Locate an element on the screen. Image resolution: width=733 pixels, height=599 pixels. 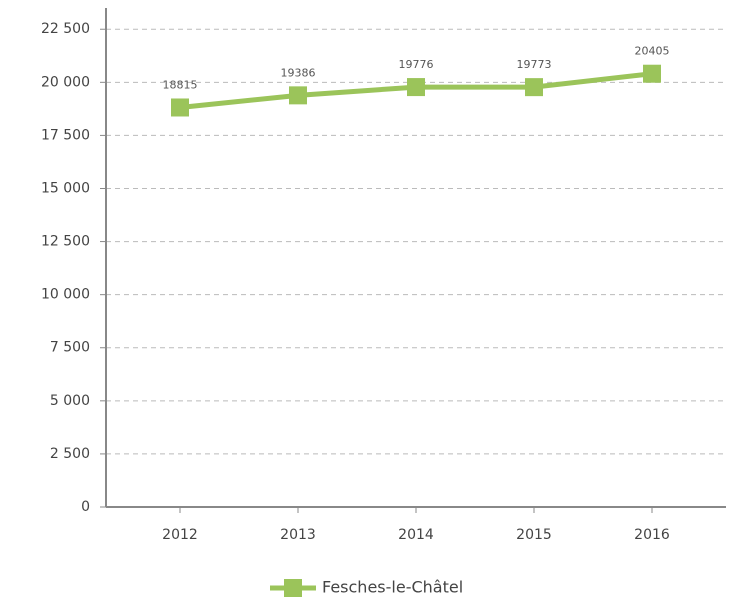
value-label: 19773 is located at coordinates (534, 64).